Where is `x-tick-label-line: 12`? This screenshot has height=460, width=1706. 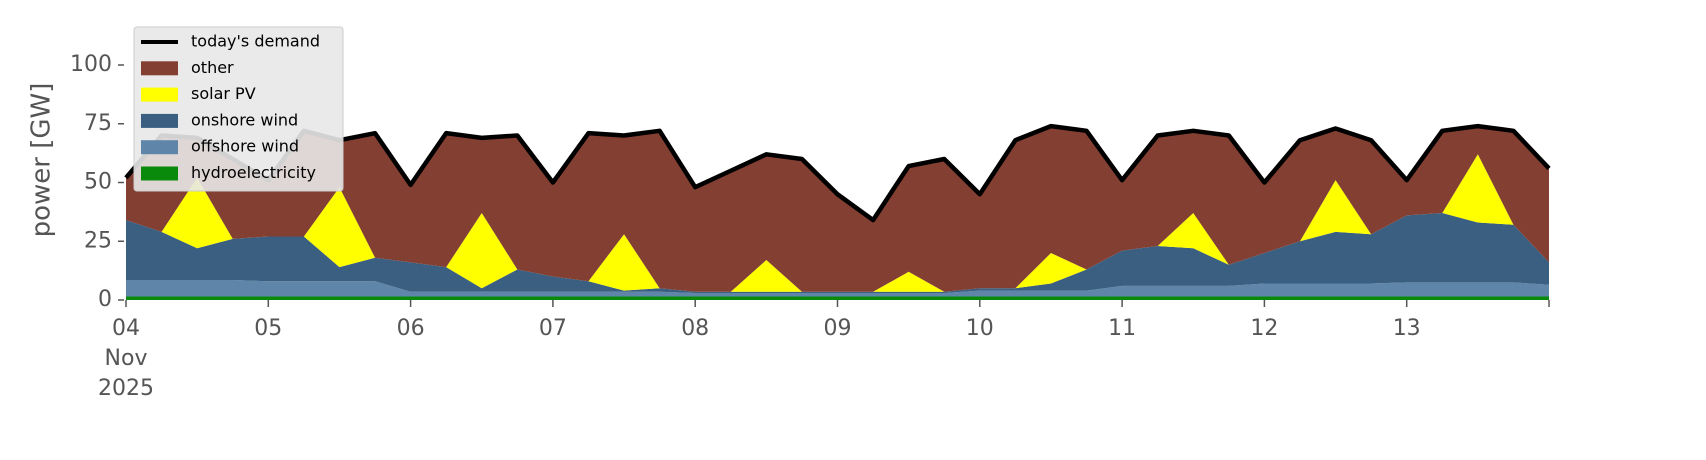
x-tick-label-line: 12 is located at coordinates (1264, 328).